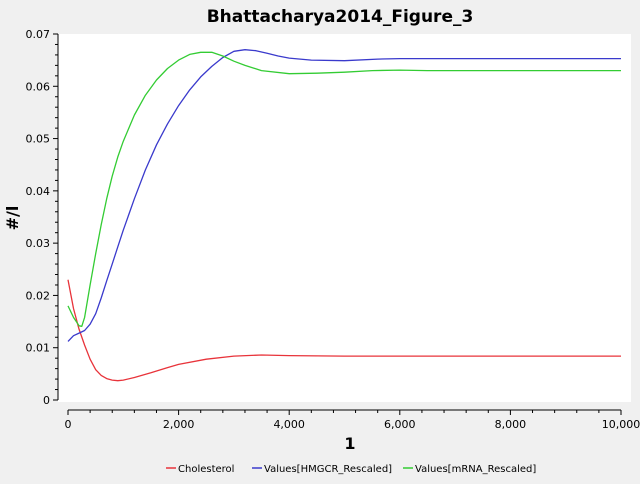 This screenshot has width=640, height=484. What do you see at coordinates (38, 139) in the screenshot?
I see `y-tick-label: 0.05` at bounding box center [38, 139].